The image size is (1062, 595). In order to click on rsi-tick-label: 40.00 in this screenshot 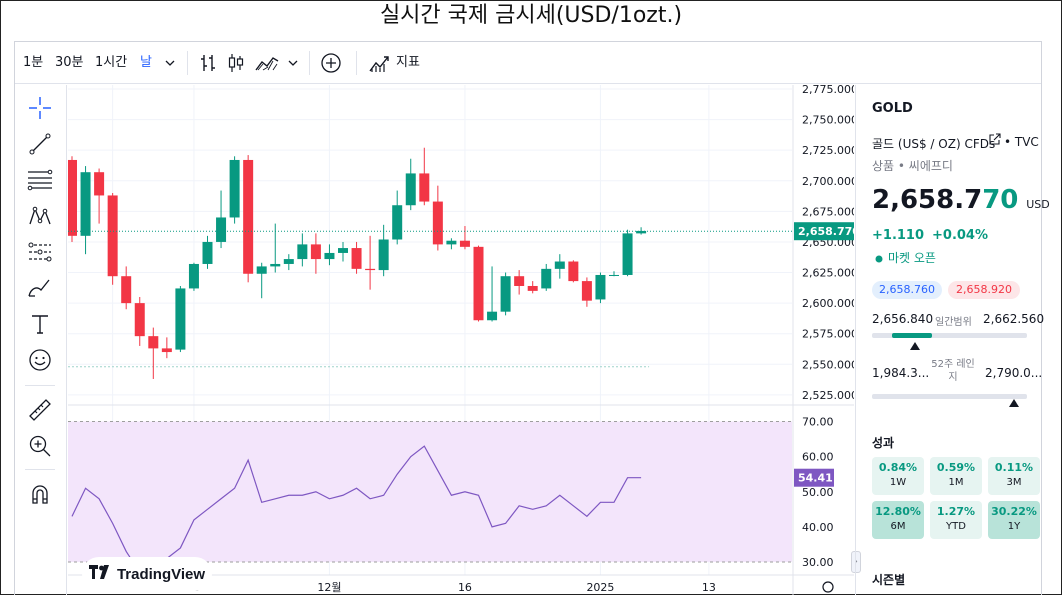, I will do `click(818, 527)`.